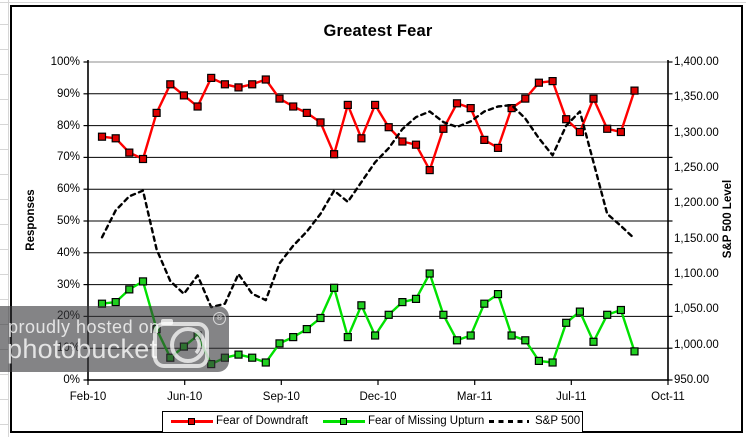 The image size is (746, 437). Describe the element at coordinates (558, 421) in the screenshot. I see `legend-label-sp500: S&P 500` at that location.